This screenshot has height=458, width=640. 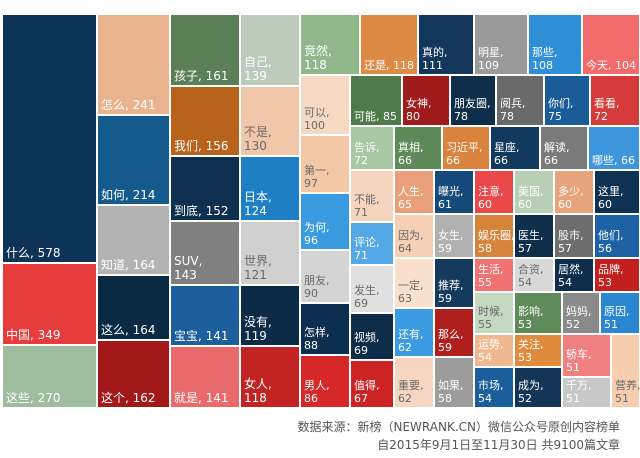 What do you see at coordinates (571, 275) in the screenshot?
I see `tile-label: 居然, 54` at bounding box center [571, 275].